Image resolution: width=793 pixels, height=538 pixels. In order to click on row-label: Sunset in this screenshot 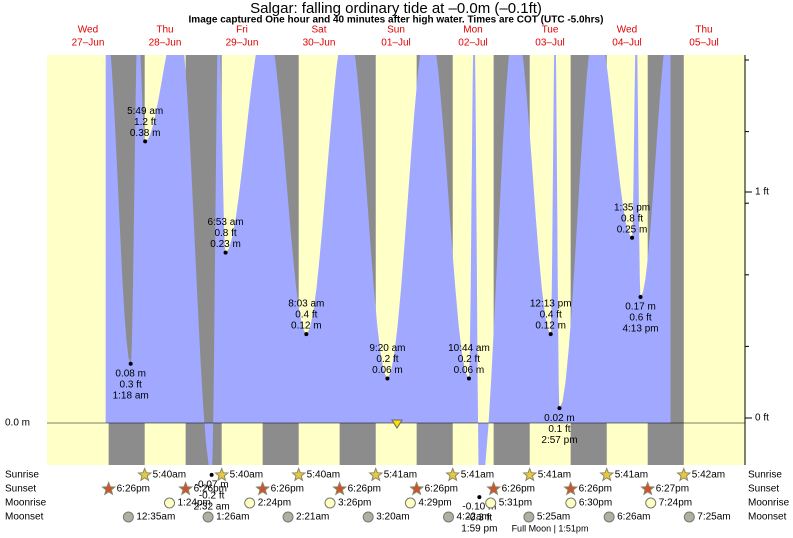, I will do `click(763, 489)`.